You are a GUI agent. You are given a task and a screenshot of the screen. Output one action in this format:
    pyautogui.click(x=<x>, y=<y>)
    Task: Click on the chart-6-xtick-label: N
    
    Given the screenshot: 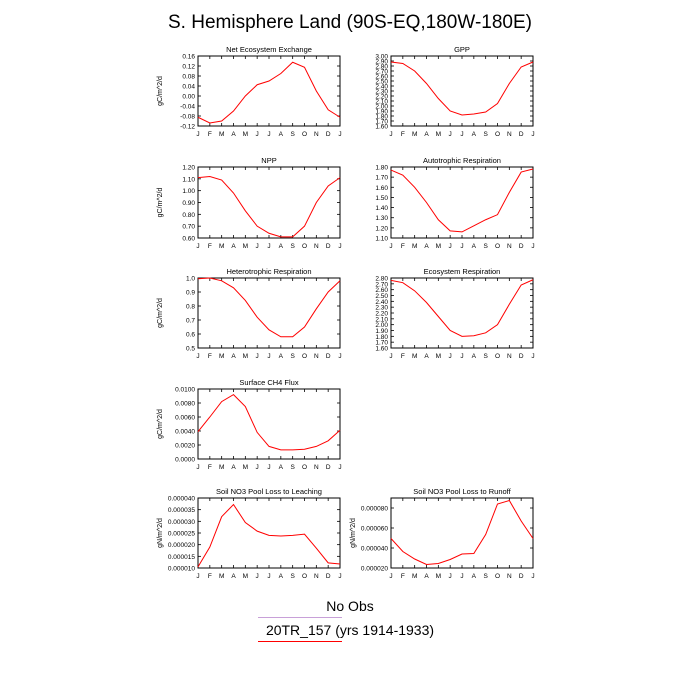 What is the action you would take?
    pyautogui.click(x=316, y=467)
    